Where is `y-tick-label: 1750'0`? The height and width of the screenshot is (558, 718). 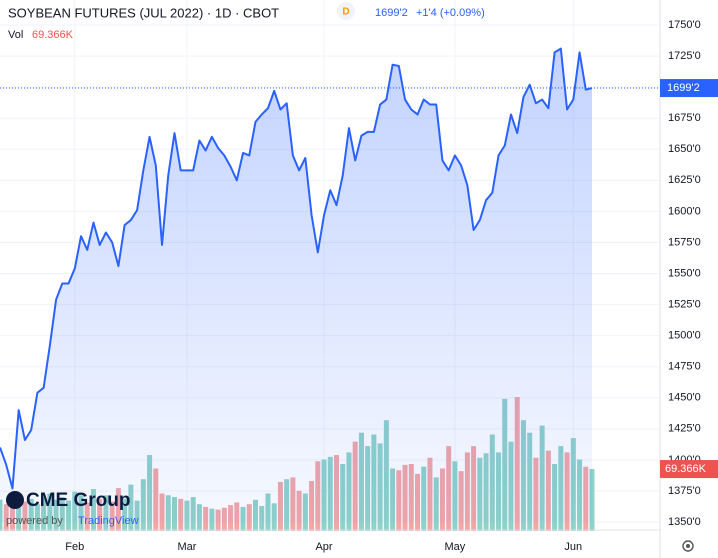
y-tick-label: 1750'0 is located at coordinates (684, 25).